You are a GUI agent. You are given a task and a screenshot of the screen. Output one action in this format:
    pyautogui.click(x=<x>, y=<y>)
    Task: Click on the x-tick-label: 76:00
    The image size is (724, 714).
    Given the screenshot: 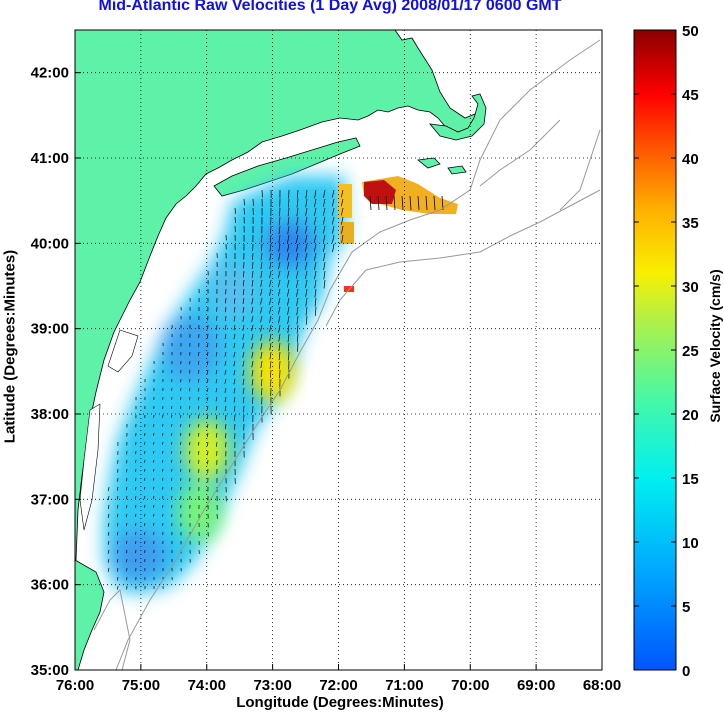 What is the action you would take?
    pyautogui.click(x=75, y=685)
    